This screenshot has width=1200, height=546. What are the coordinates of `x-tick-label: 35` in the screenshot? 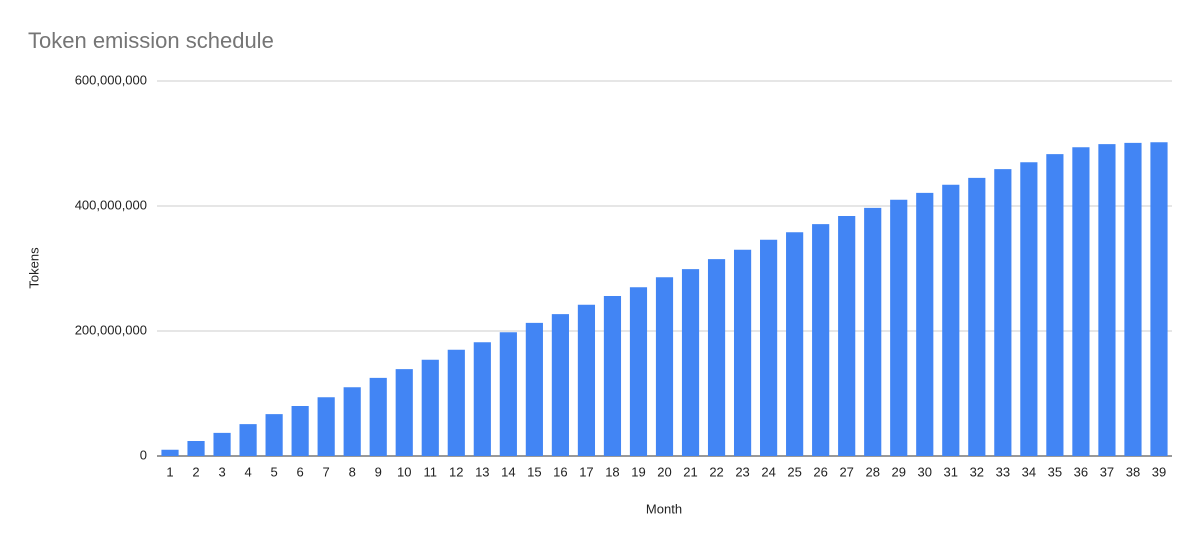 It's located at (1055, 471).